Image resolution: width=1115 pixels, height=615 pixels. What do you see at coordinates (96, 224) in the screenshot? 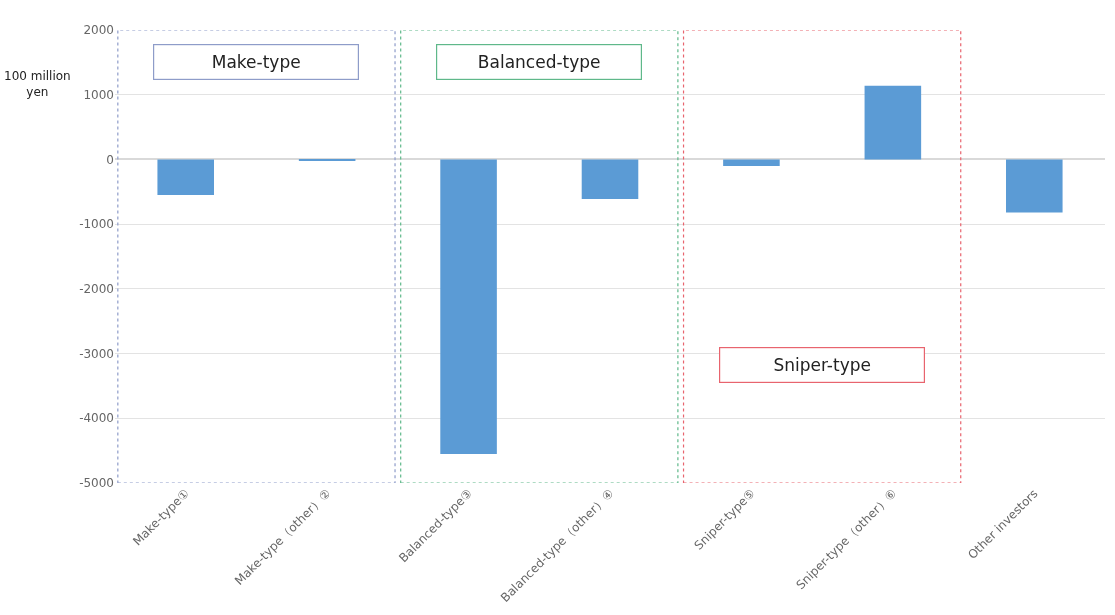
I see `y-tick-label: -1000` at bounding box center [96, 224].